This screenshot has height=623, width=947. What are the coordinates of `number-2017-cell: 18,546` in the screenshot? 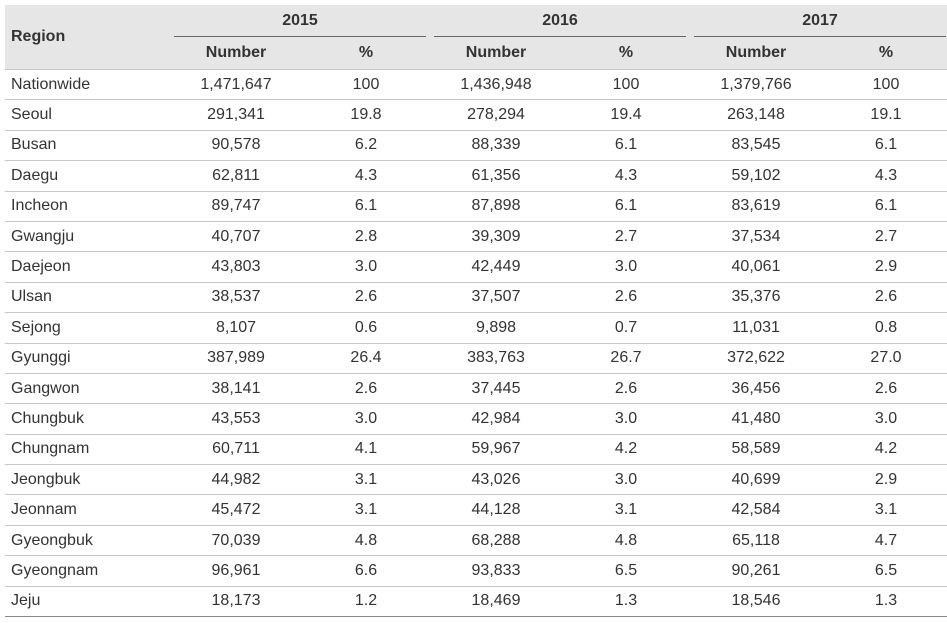 It's located at (756, 601).